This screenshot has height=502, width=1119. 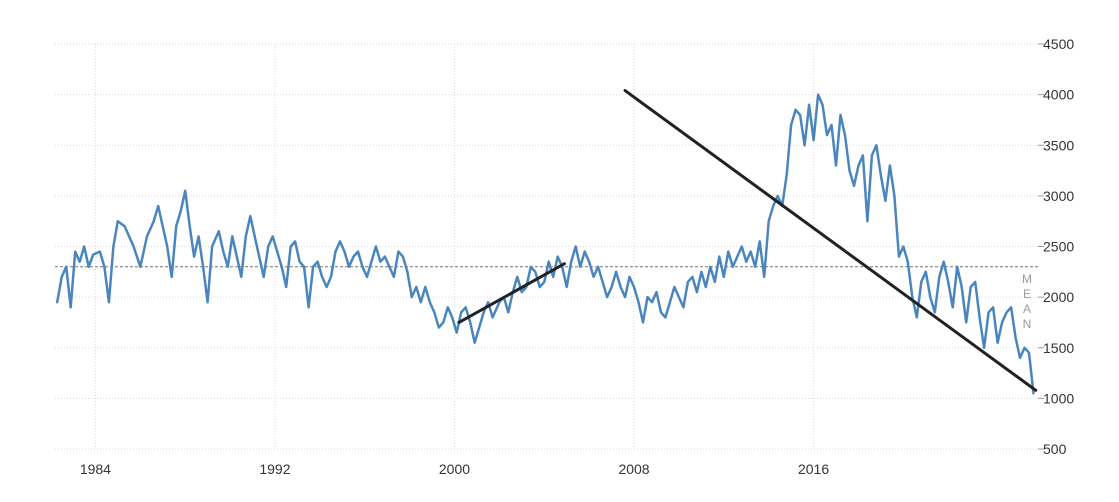 I want to click on y-axis: 500 1000 1500 2000 2500 3000 3500 4000 4500, so click(x=1056, y=246).